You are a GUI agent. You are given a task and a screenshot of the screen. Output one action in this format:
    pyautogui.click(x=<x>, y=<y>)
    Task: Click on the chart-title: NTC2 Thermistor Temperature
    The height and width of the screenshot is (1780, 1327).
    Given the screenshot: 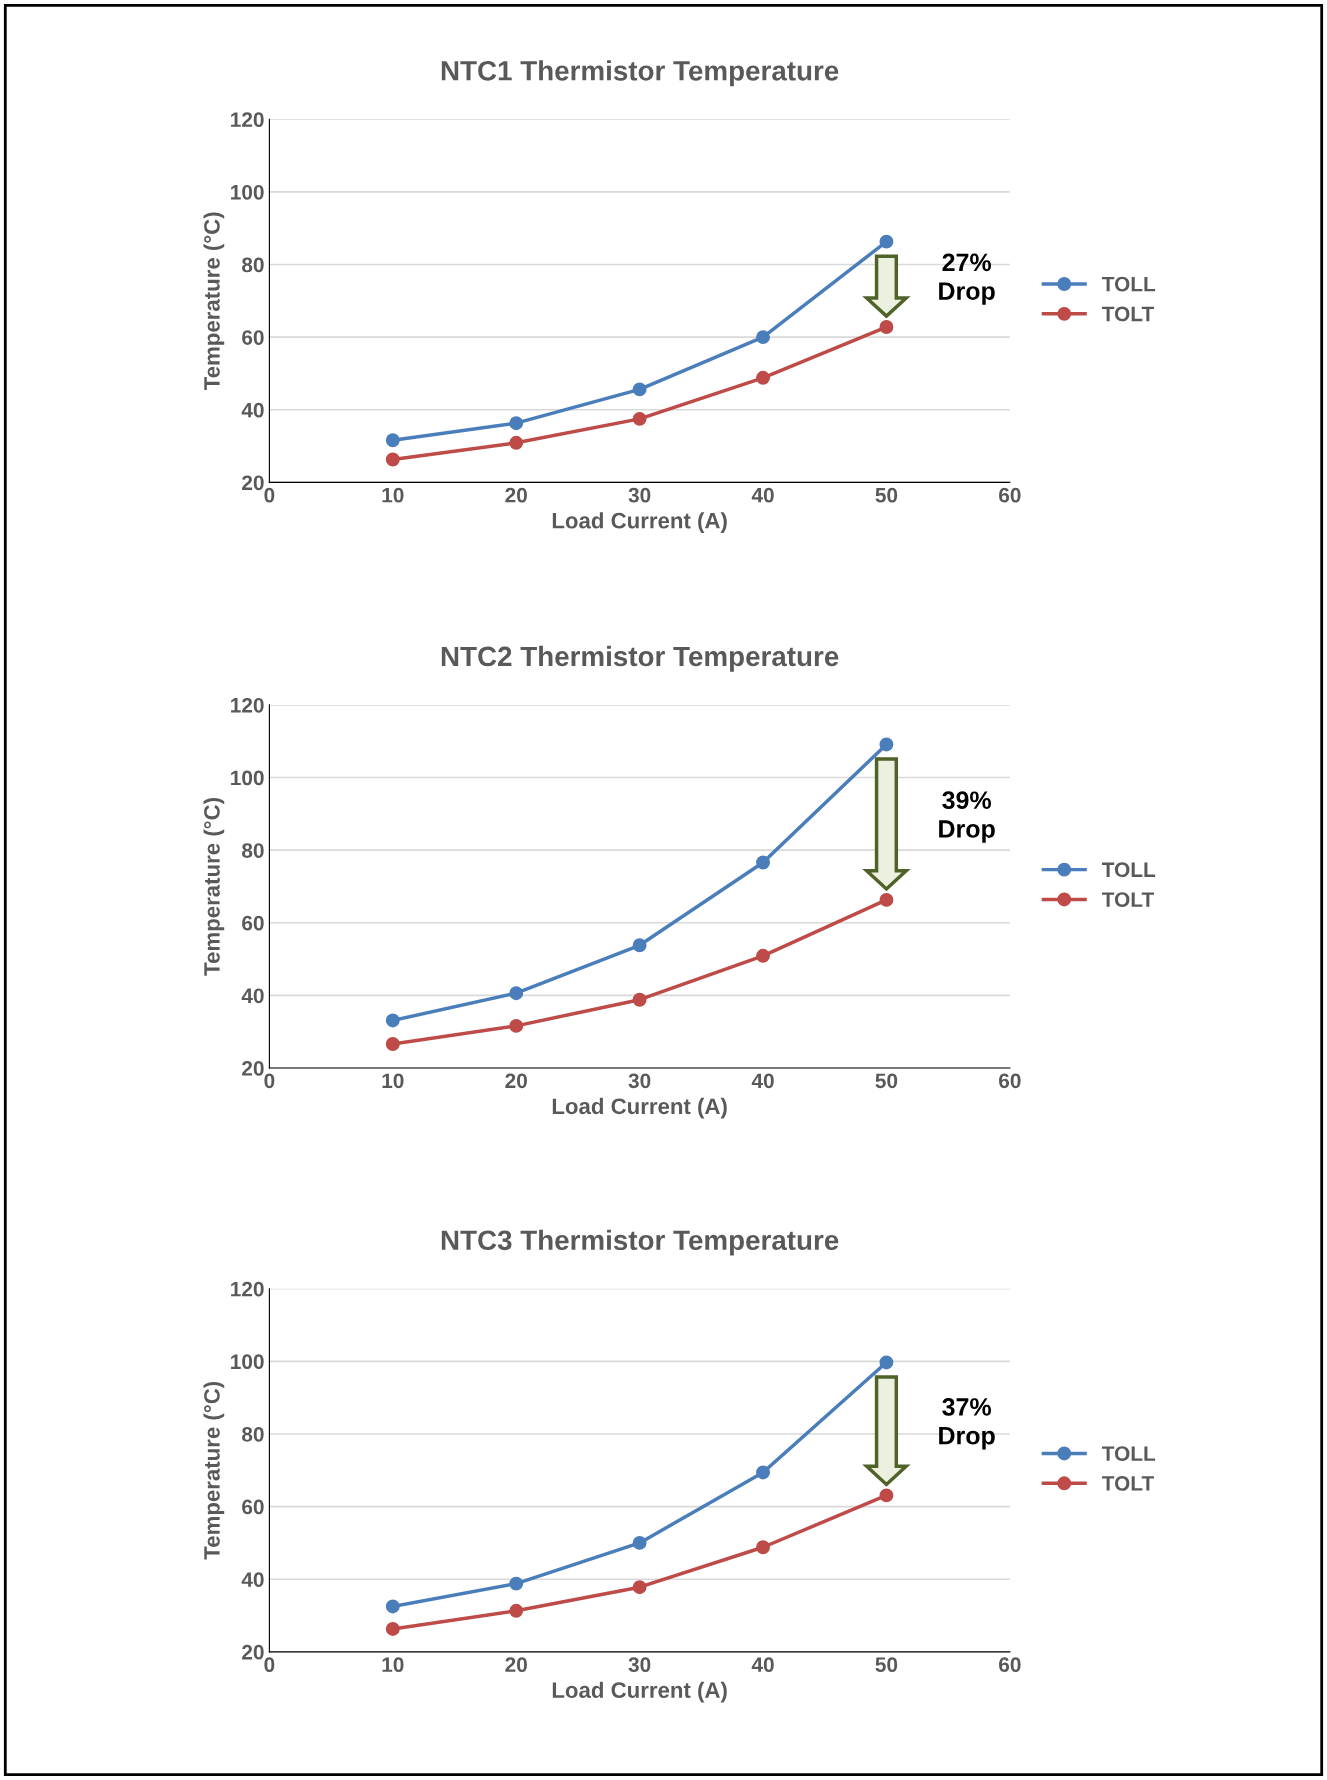 What is the action you would take?
    pyautogui.click(x=640, y=658)
    